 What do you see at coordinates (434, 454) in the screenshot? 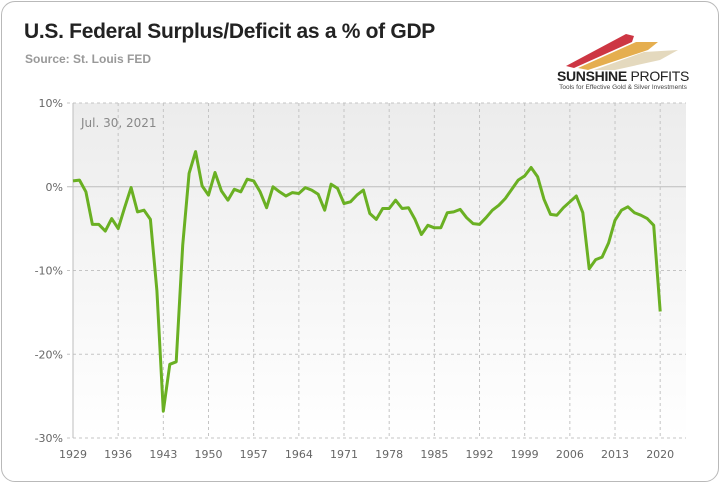
I see `x-tick-label: 1985` at bounding box center [434, 454].